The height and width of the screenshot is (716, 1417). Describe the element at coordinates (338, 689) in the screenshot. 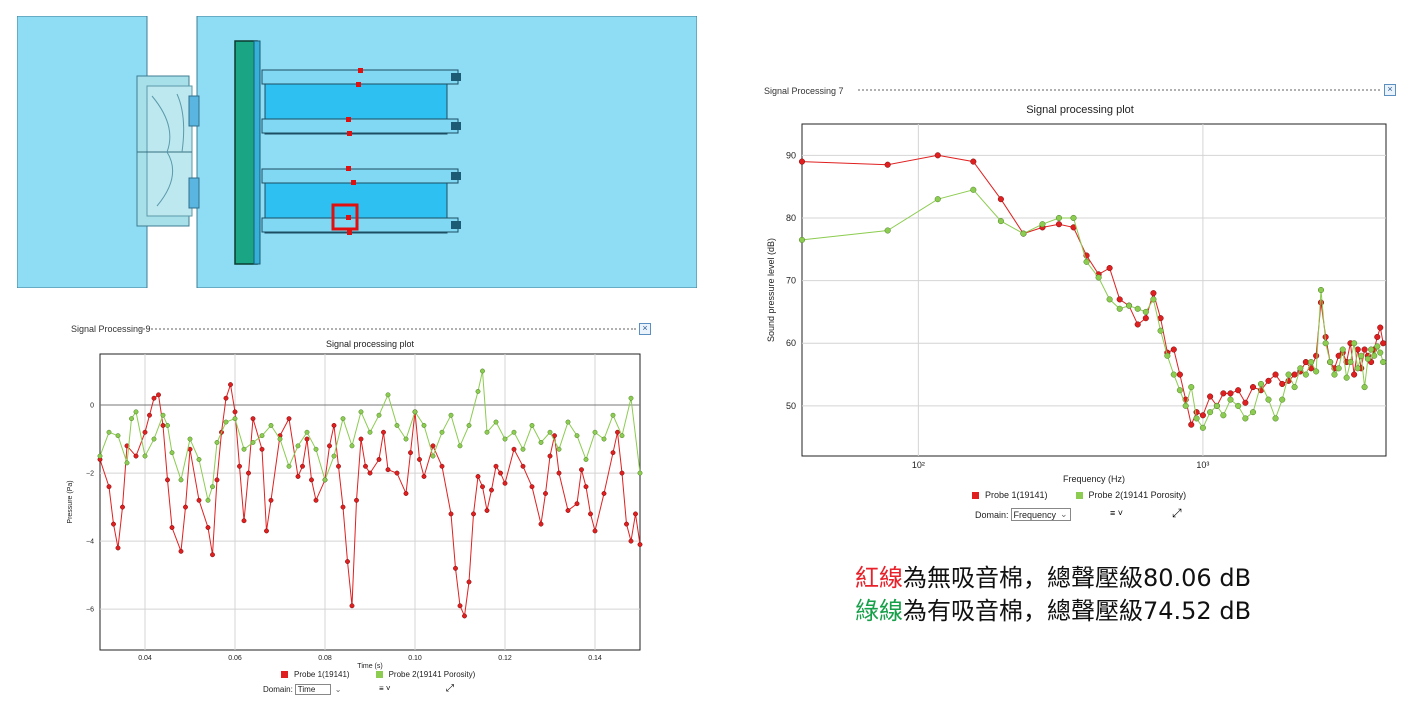

I see `chevron-down-icon: ⌄` at that location.